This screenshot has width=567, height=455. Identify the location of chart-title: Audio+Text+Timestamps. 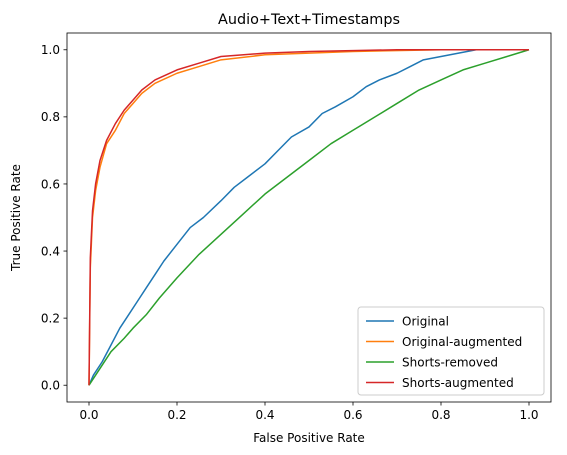
(309, 20).